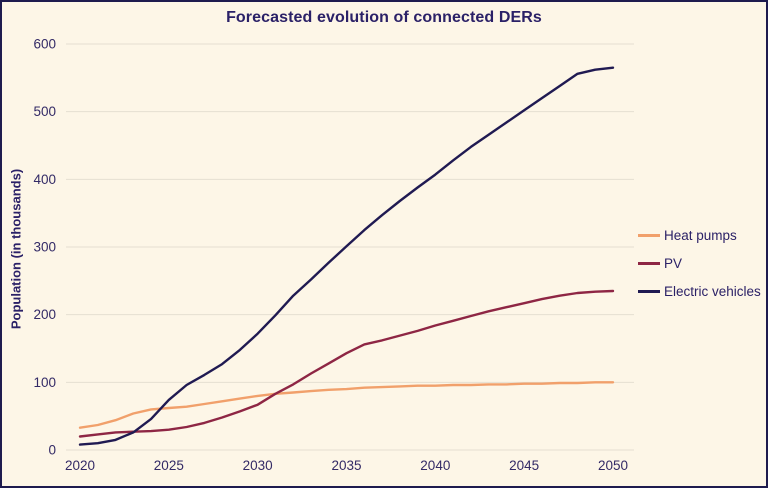  Describe the element at coordinates (673, 263) in the screenshot. I see `legend-label: PV` at that location.